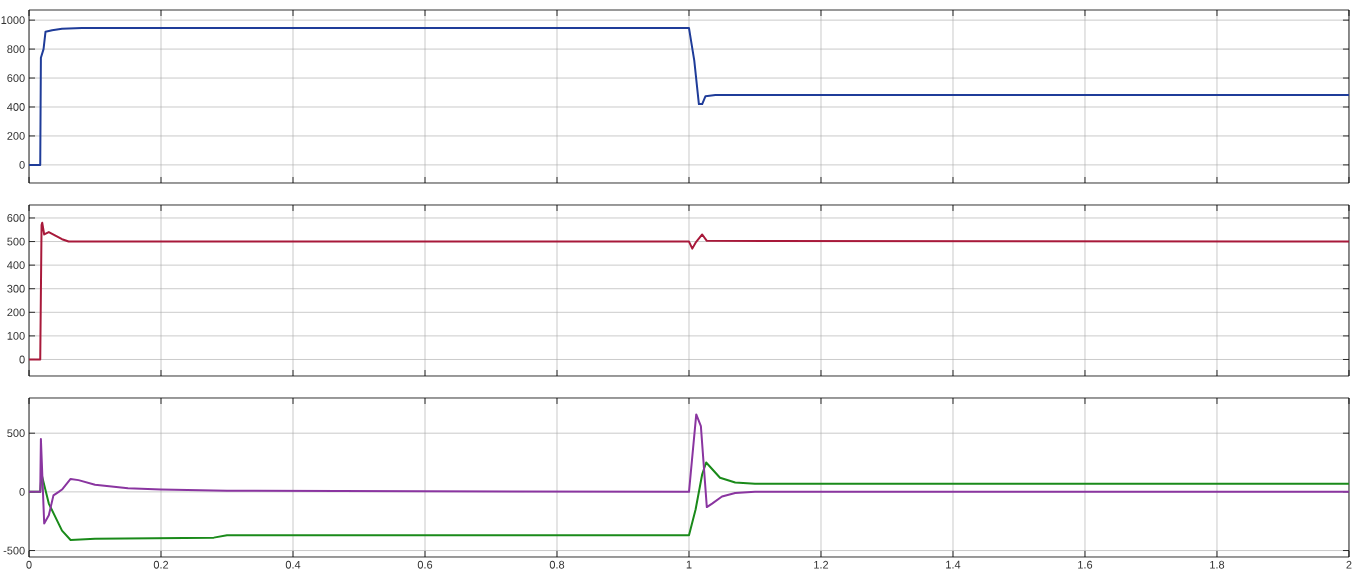  I want to click on x-tick-label: 0.8, so click(557, 564).